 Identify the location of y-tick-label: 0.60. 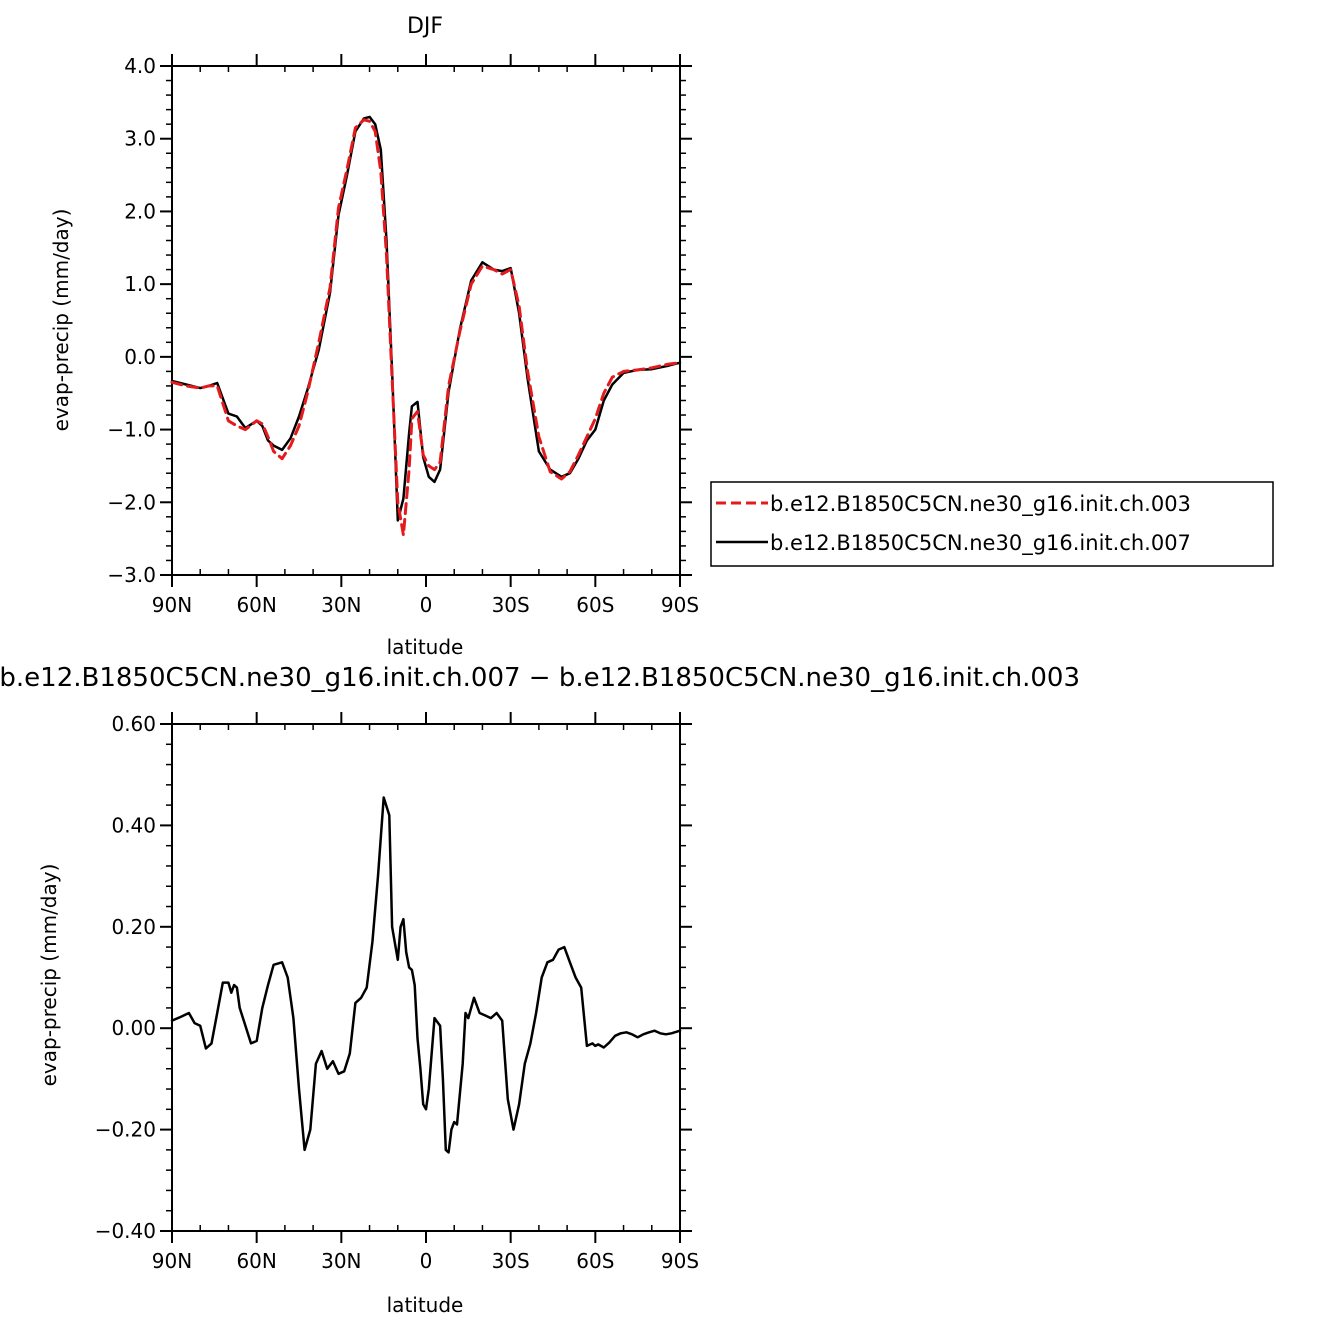
(133, 724).